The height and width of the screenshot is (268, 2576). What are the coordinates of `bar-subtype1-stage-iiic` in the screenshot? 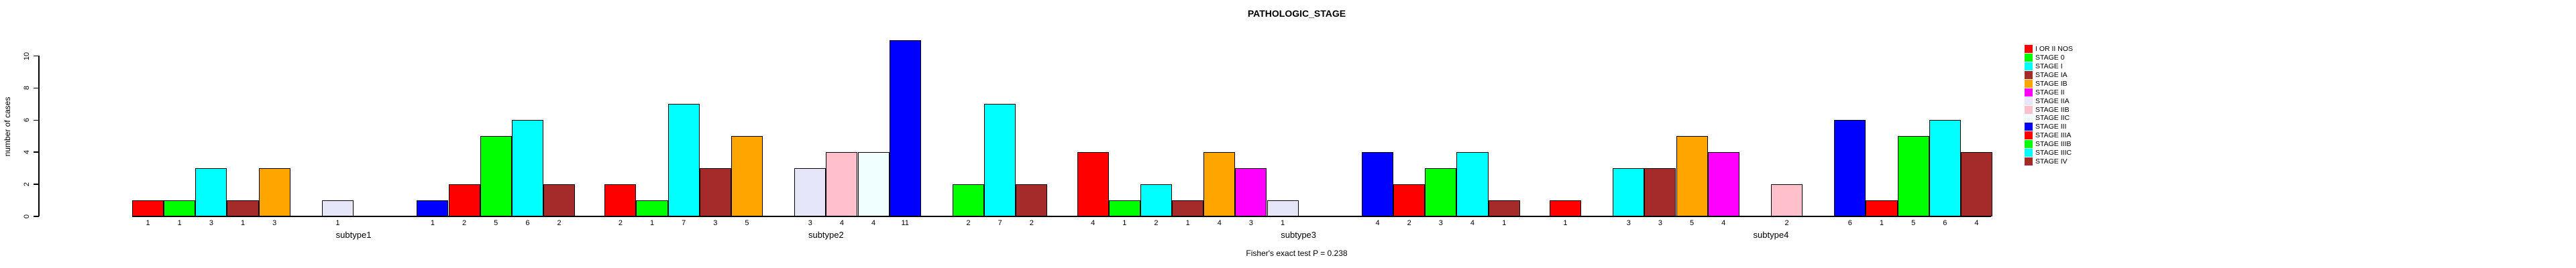 It's located at (527, 168).